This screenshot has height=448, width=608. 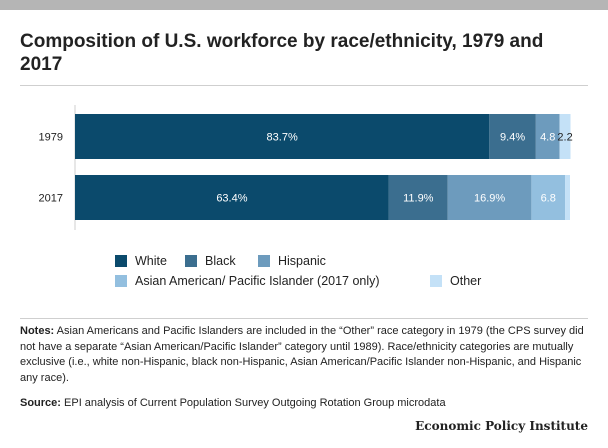 I want to click on bar-asian-pacific-2017, so click(x=548, y=197).